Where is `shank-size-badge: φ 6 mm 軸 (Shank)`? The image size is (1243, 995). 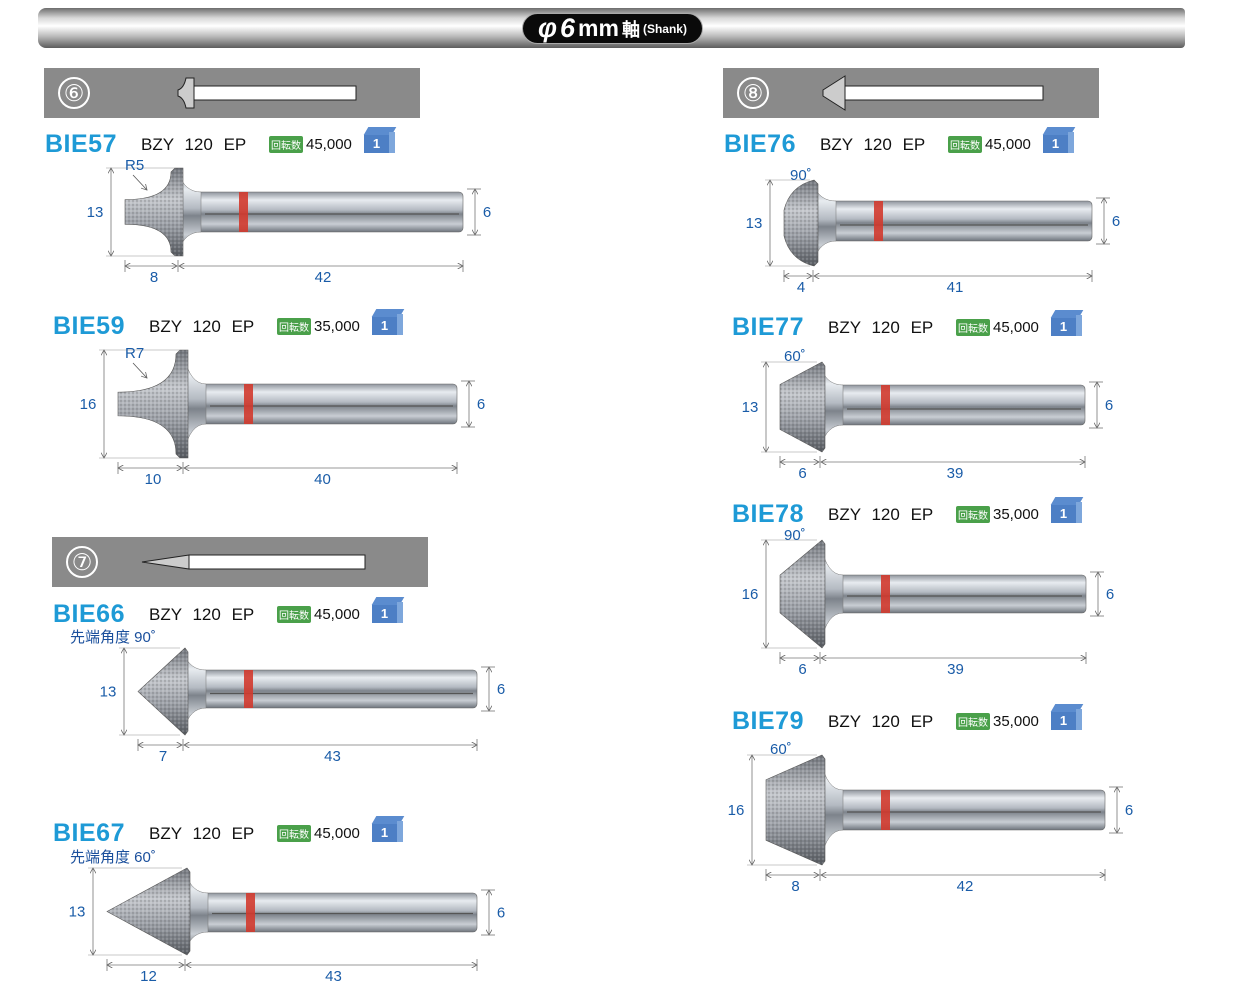
shank-size-badge: φ 6 mm 軸 (Shank) is located at coordinates (612, 28).